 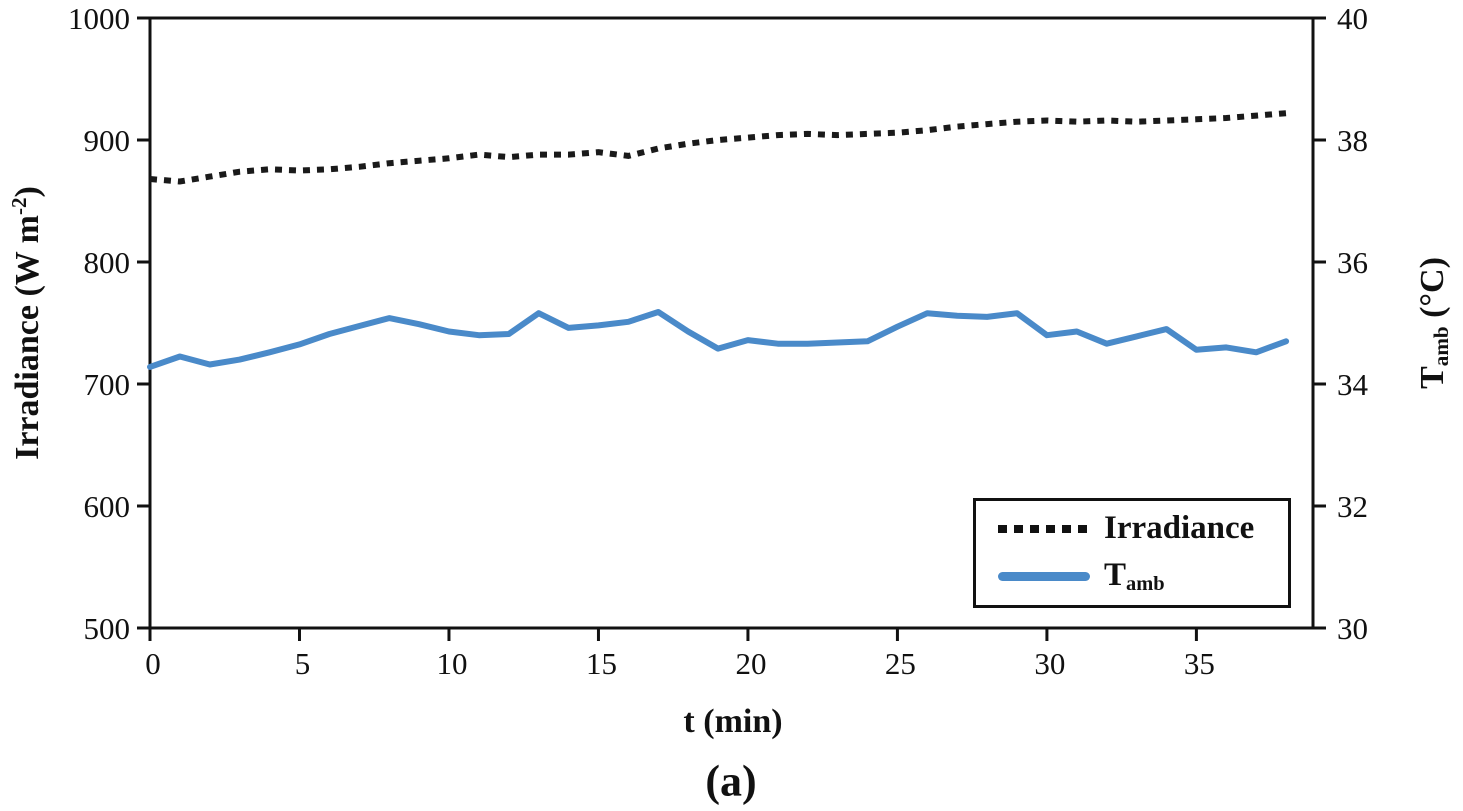 I want to click on x-axis-tick-label: 35, so click(x=1199, y=663).